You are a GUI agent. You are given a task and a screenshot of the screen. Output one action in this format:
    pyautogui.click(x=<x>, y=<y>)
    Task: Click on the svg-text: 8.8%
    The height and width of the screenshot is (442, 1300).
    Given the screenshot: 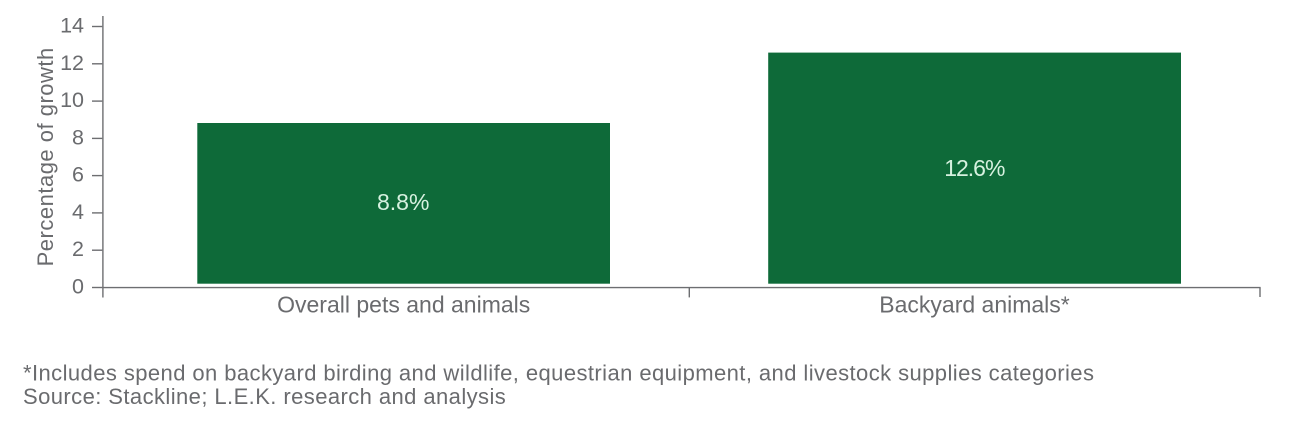 What is the action you would take?
    pyautogui.click(x=403, y=202)
    